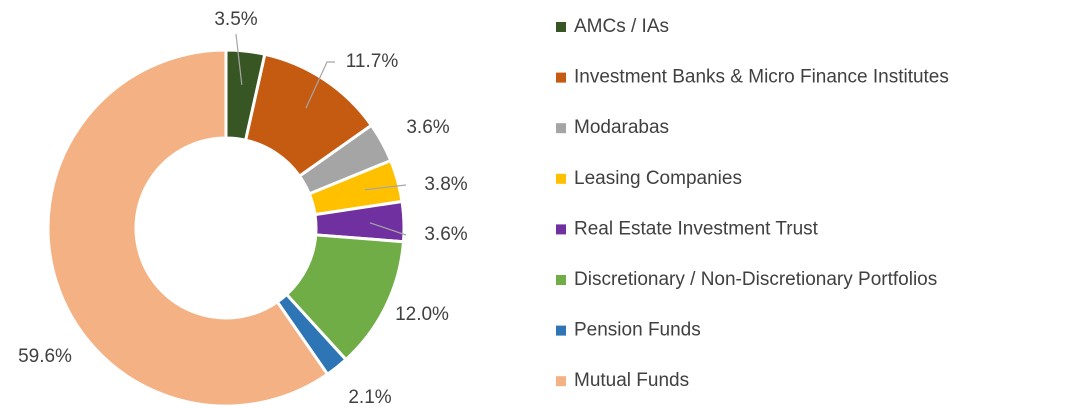 The width and height of the screenshot is (1082, 408). I want to click on legend-label: Modarabas, so click(621, 127).